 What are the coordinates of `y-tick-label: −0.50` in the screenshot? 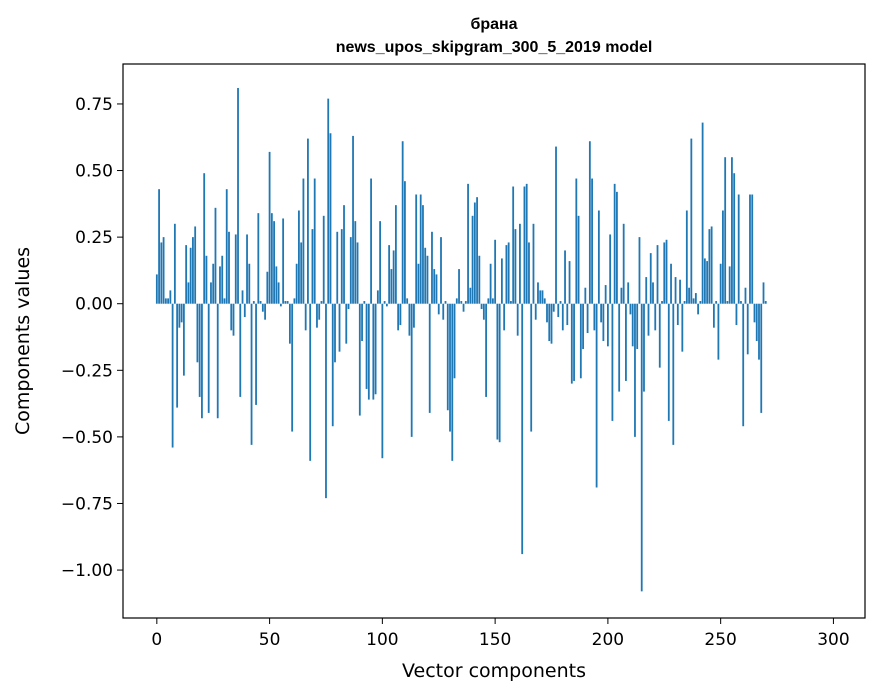 It's located at (87, 438).